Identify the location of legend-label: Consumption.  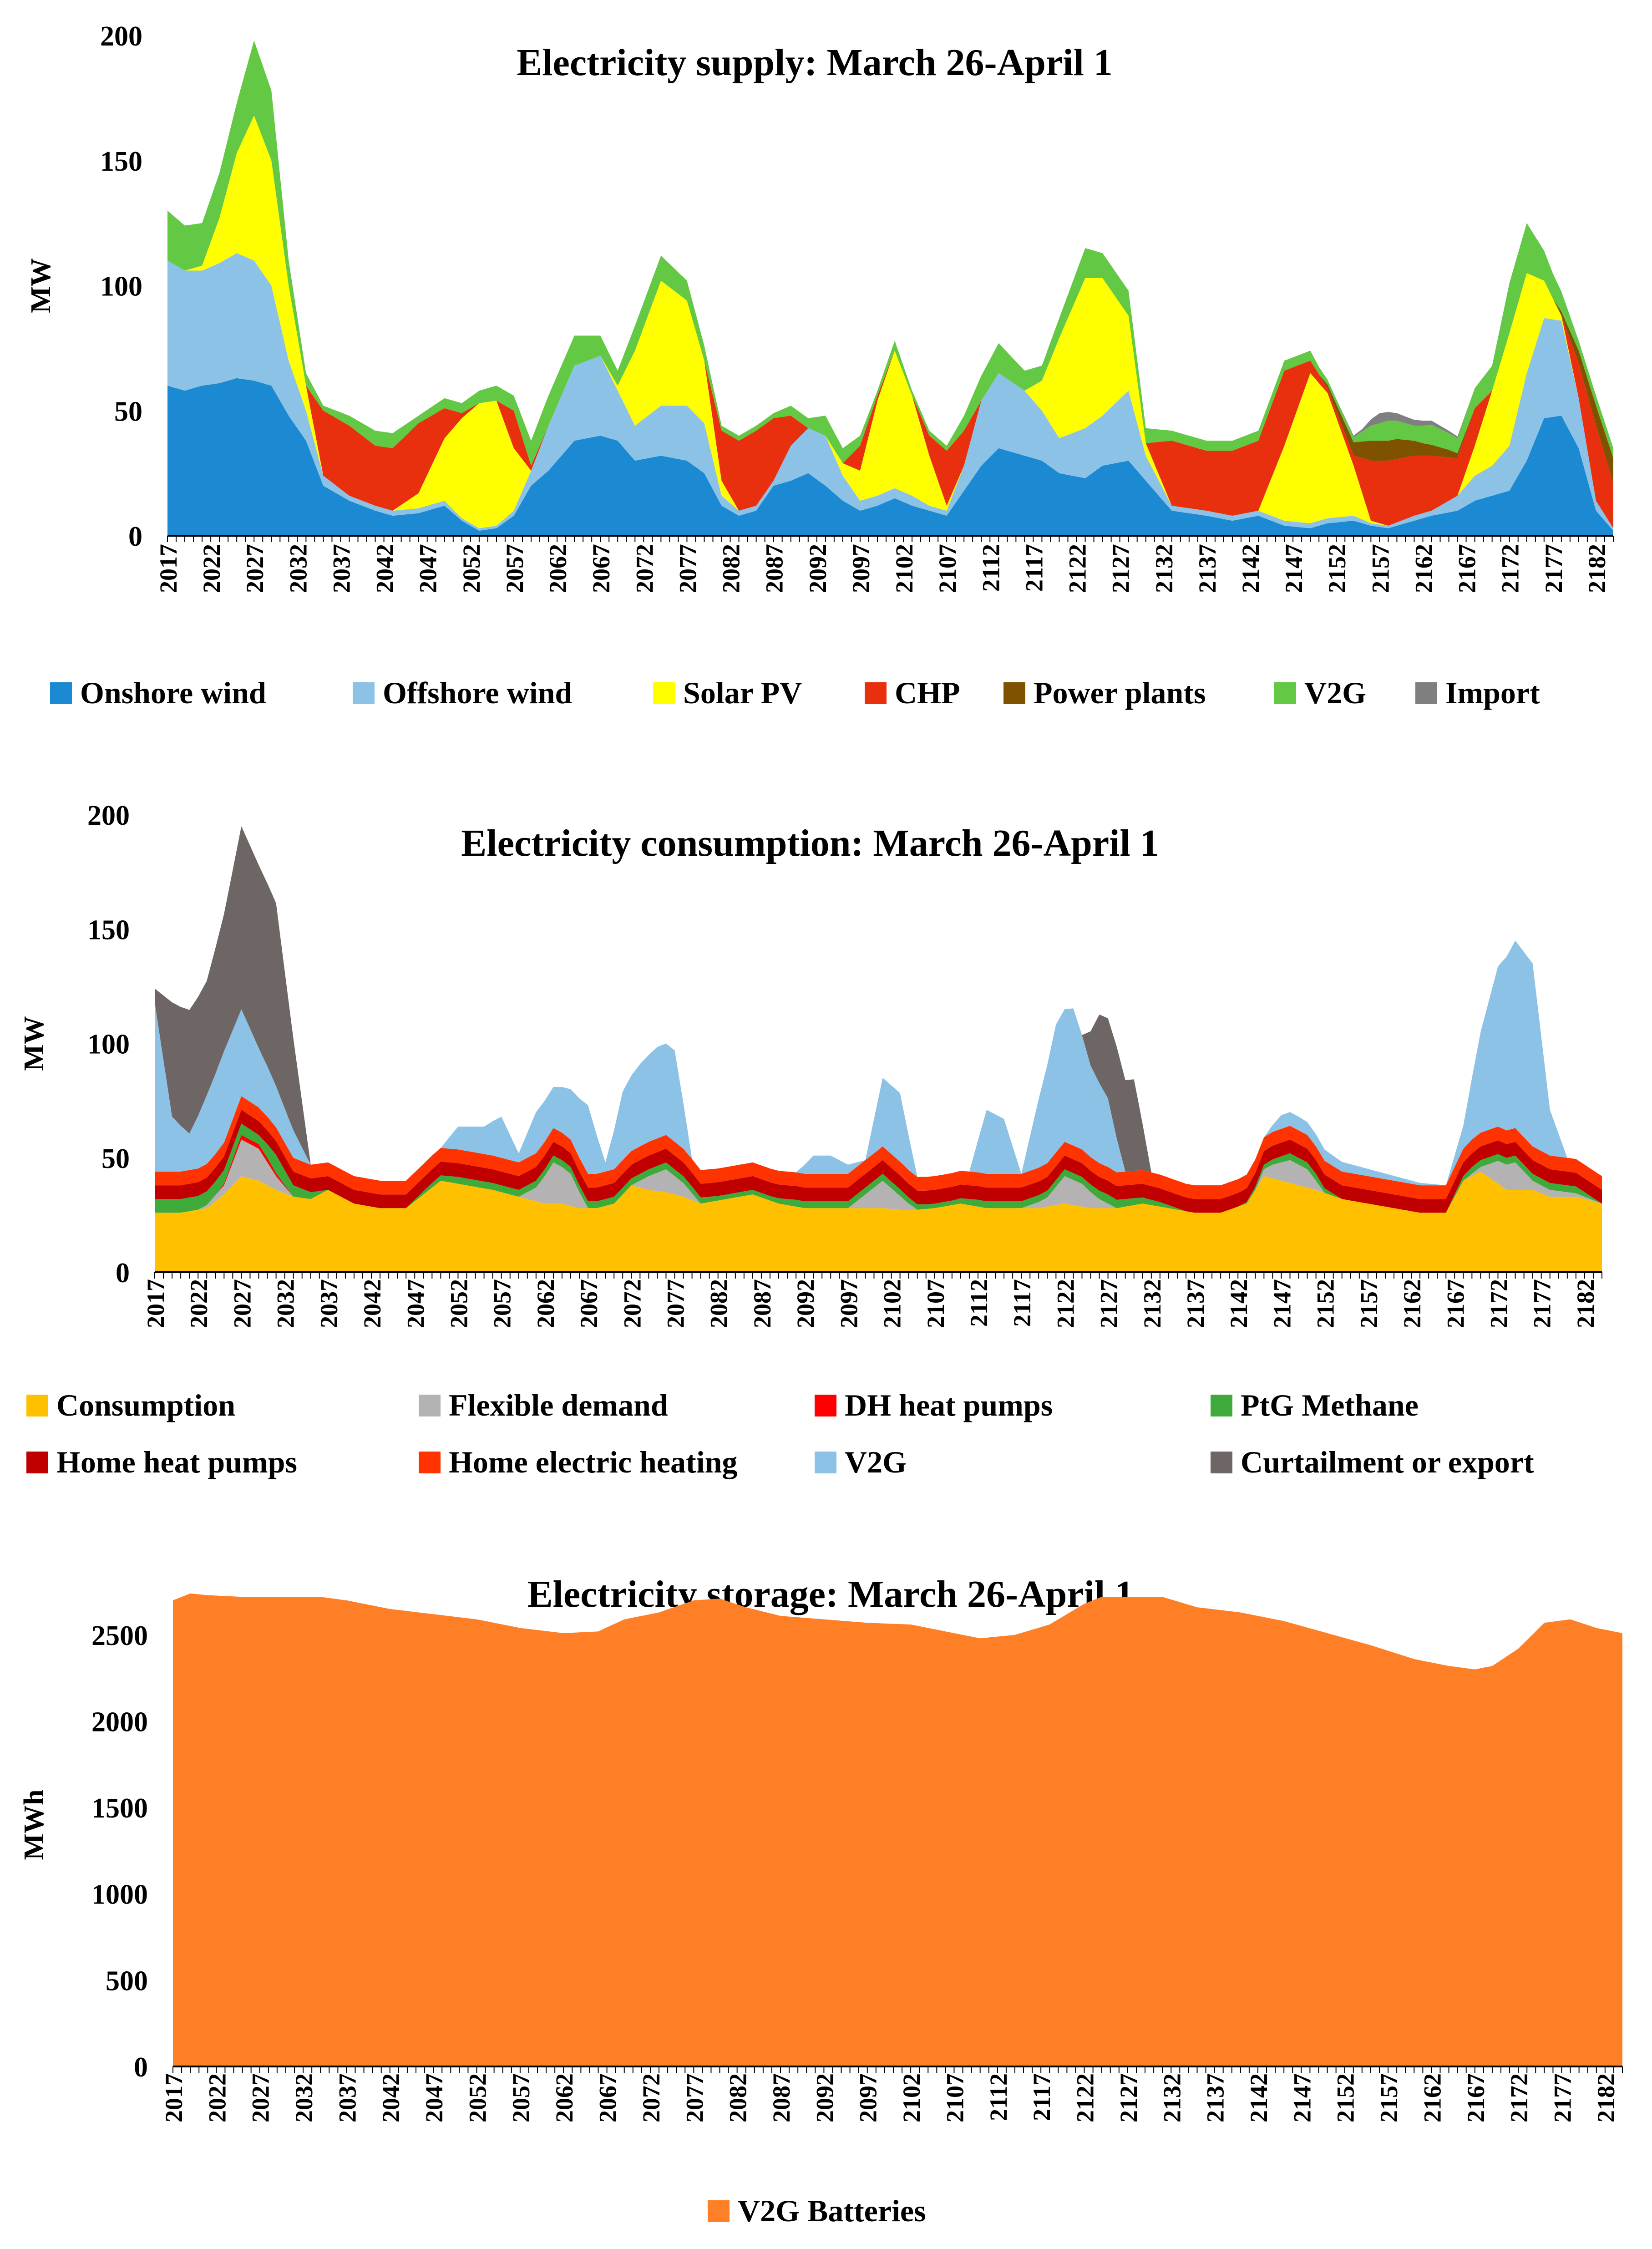
(145, 1405).